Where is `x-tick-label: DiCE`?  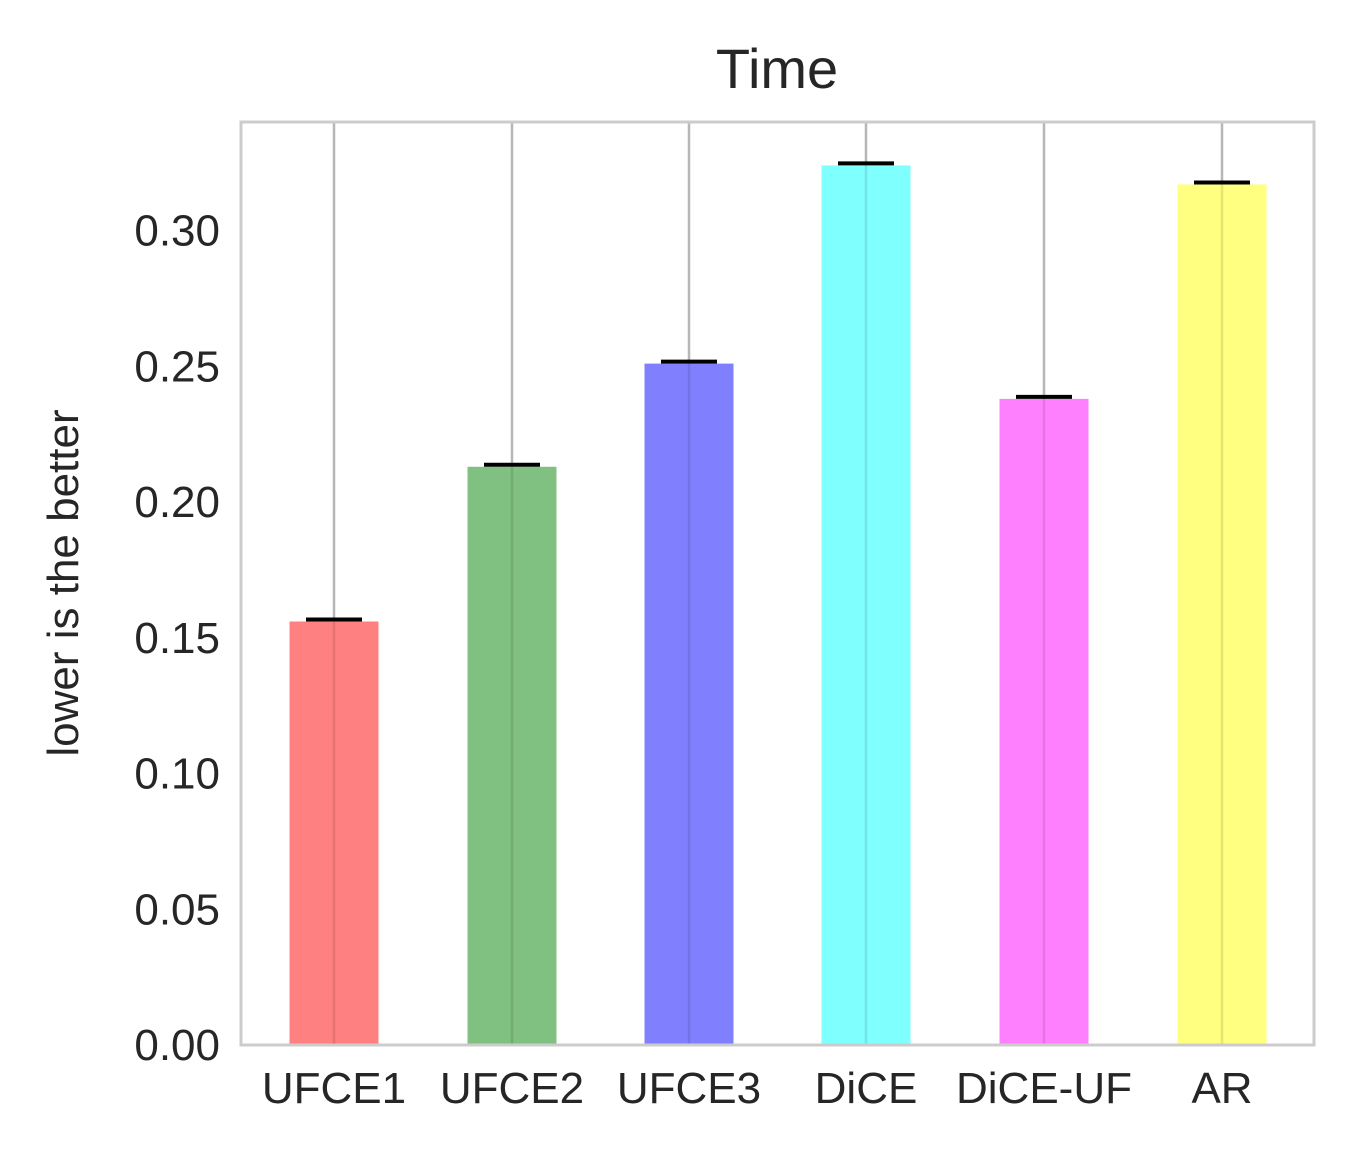 x-tick-label: DiCE is located at coordinates (866, 1088).